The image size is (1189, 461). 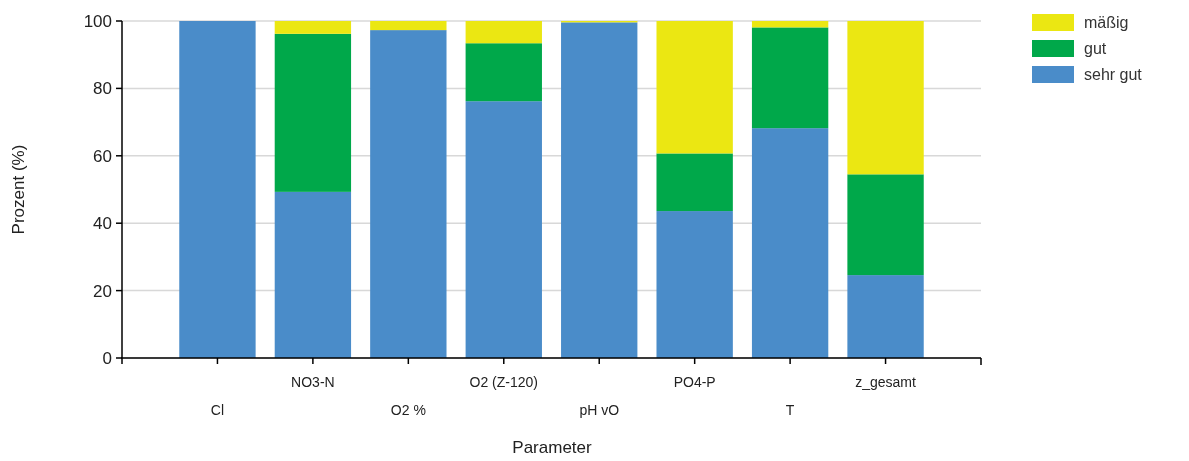 I want to click on x-tick-label: O2 (Z-120), so click(x=504, y=382).